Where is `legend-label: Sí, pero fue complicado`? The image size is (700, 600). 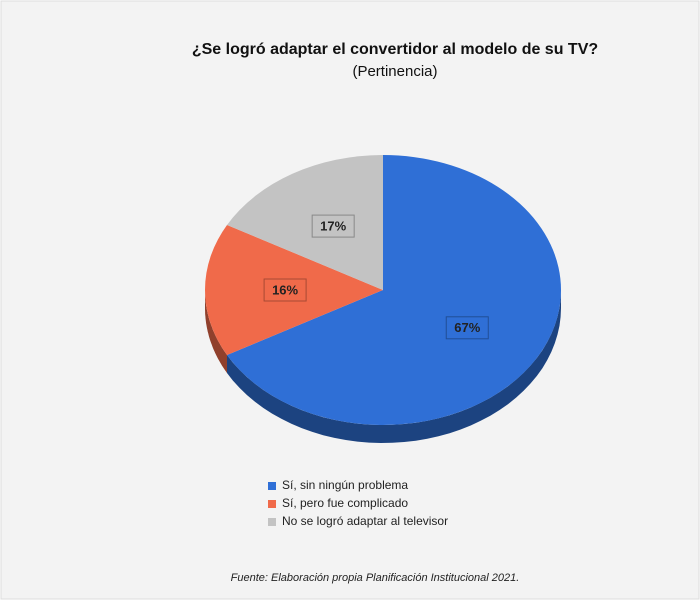 legend-label: Sí, pero fue complicado is located at coordinates (345, 503).